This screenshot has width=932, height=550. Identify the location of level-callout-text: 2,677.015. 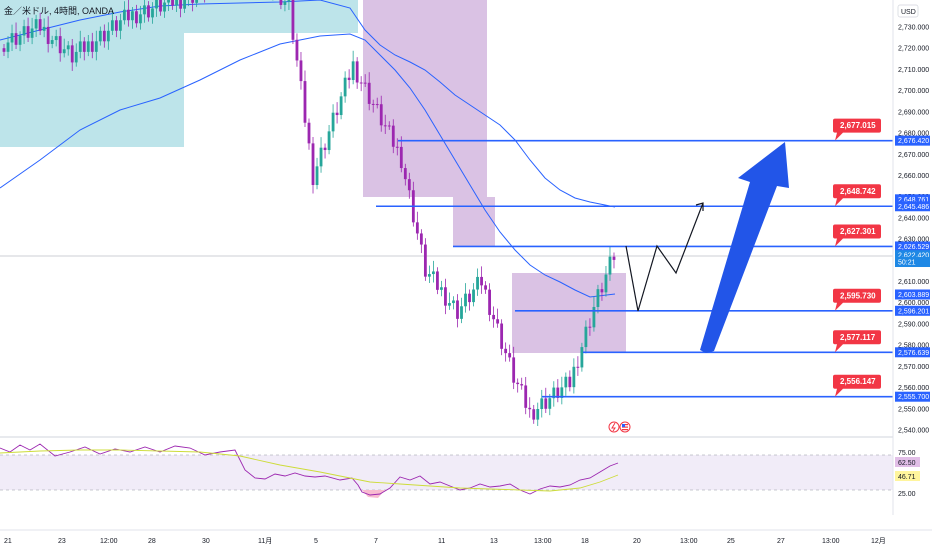
(858, 125).